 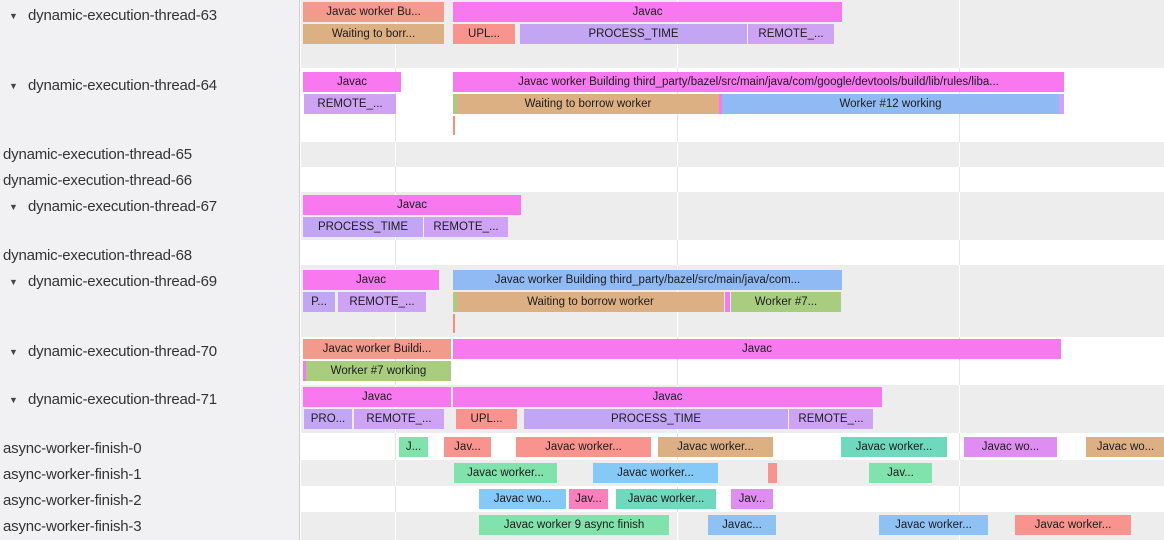 I want to click on trace-event-bar: Worker #7 working, so click(x=378, y=371).